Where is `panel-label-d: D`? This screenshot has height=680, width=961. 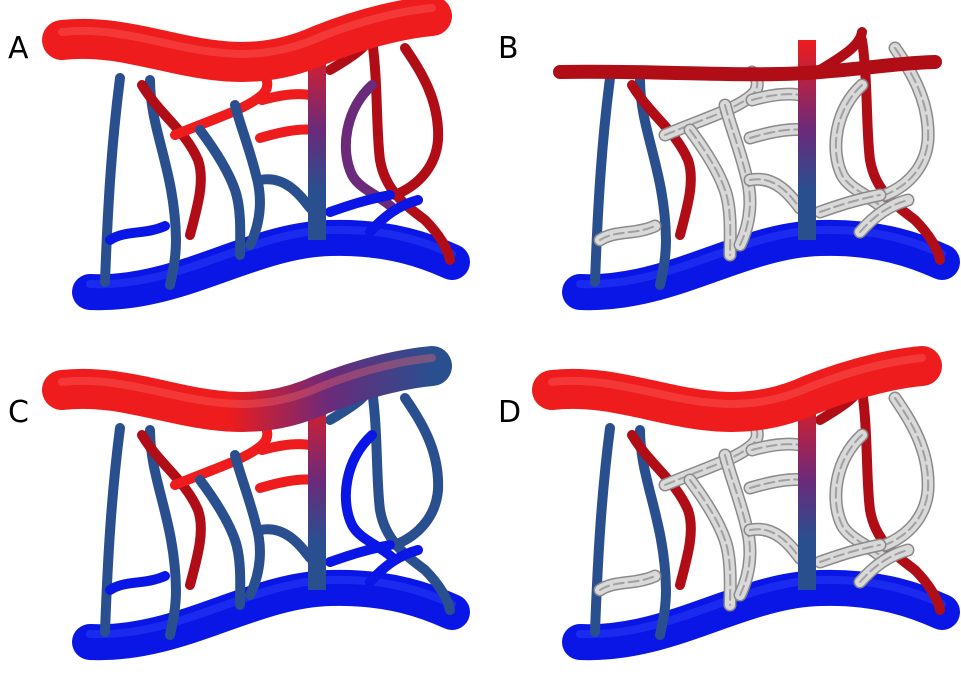 panel-label-d: D is located at coordinates (510, 412).